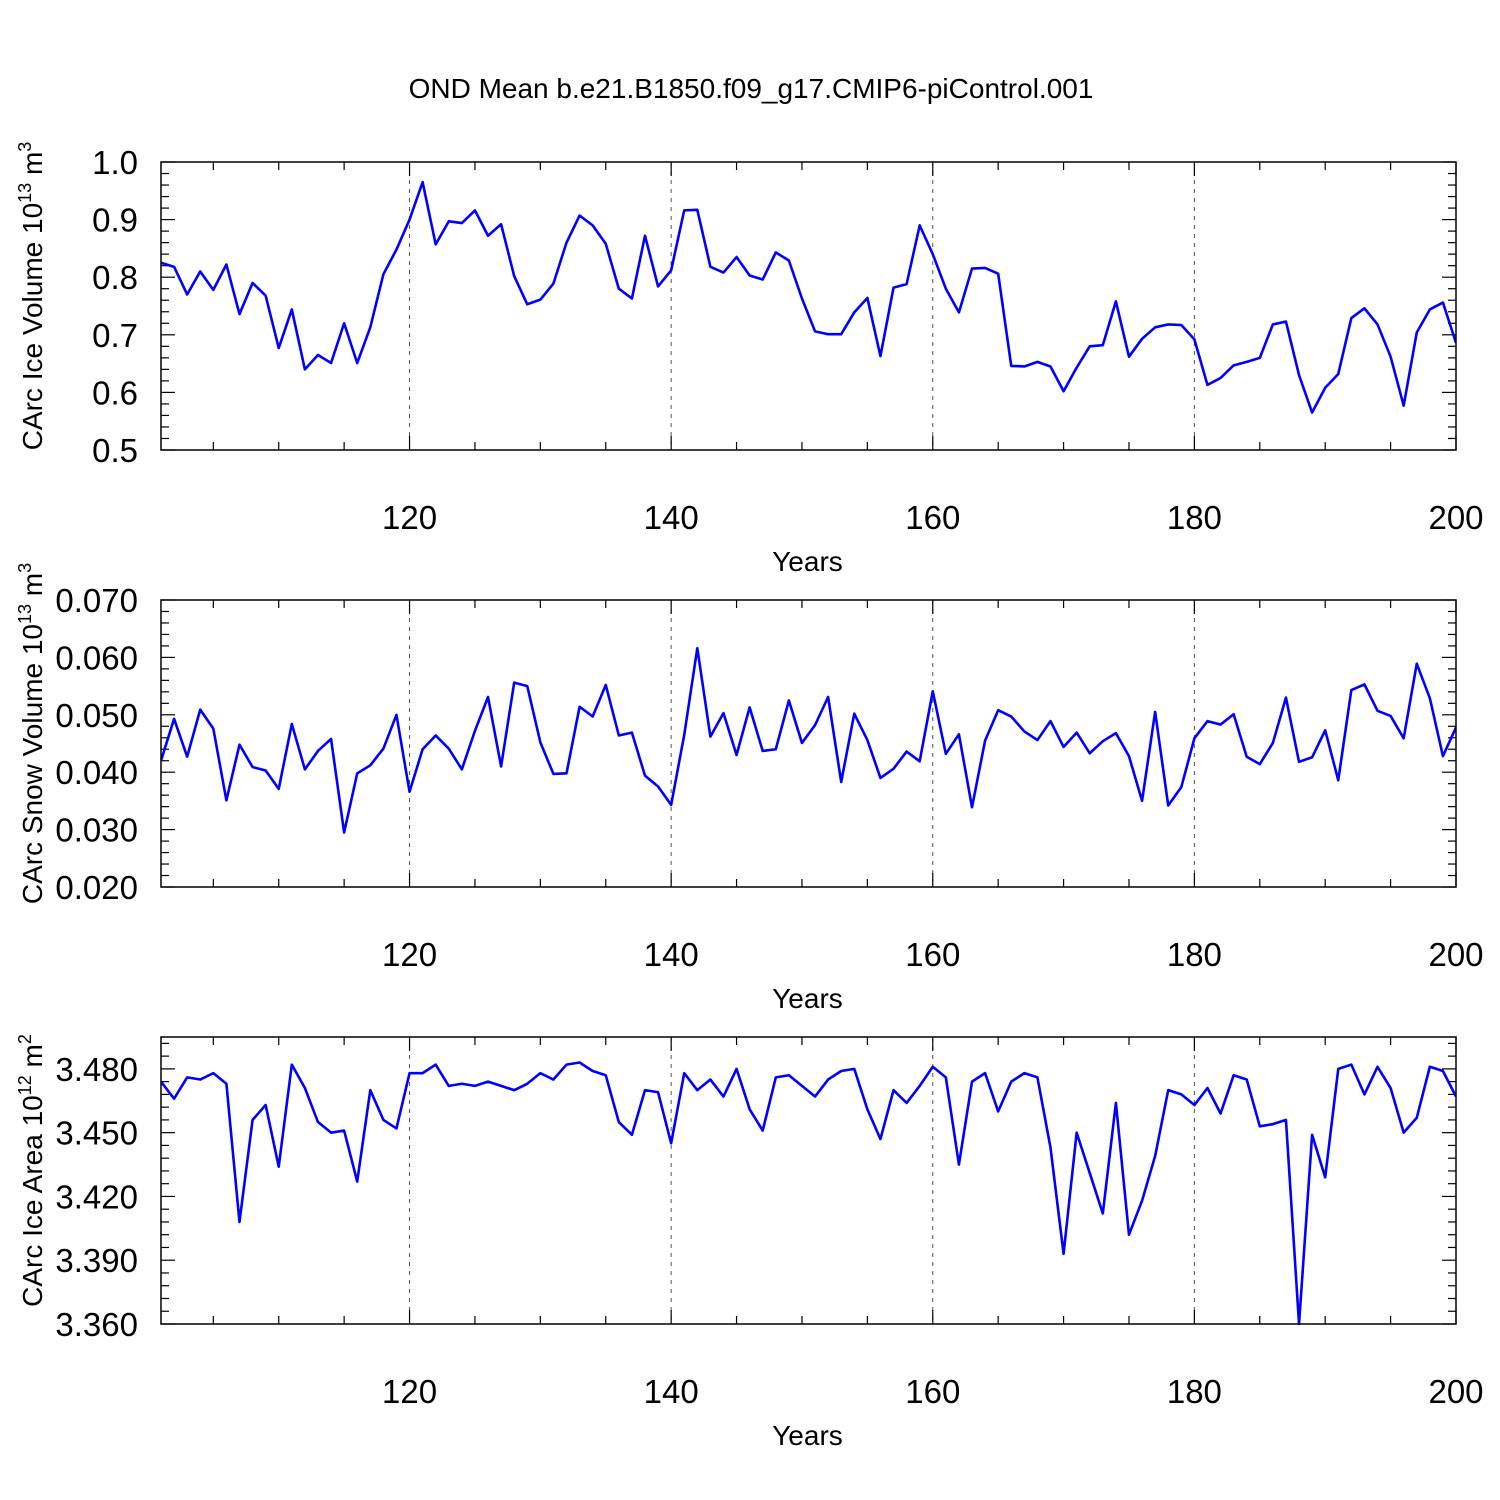 Image resolution: width=1500 pixels, height=1500 pixels. What do you see at coordinates (31, 296) in the screenshot?
I see `y-axis-title: CArc Ice Volume 1013 m3` at bounding box center [31, 296].